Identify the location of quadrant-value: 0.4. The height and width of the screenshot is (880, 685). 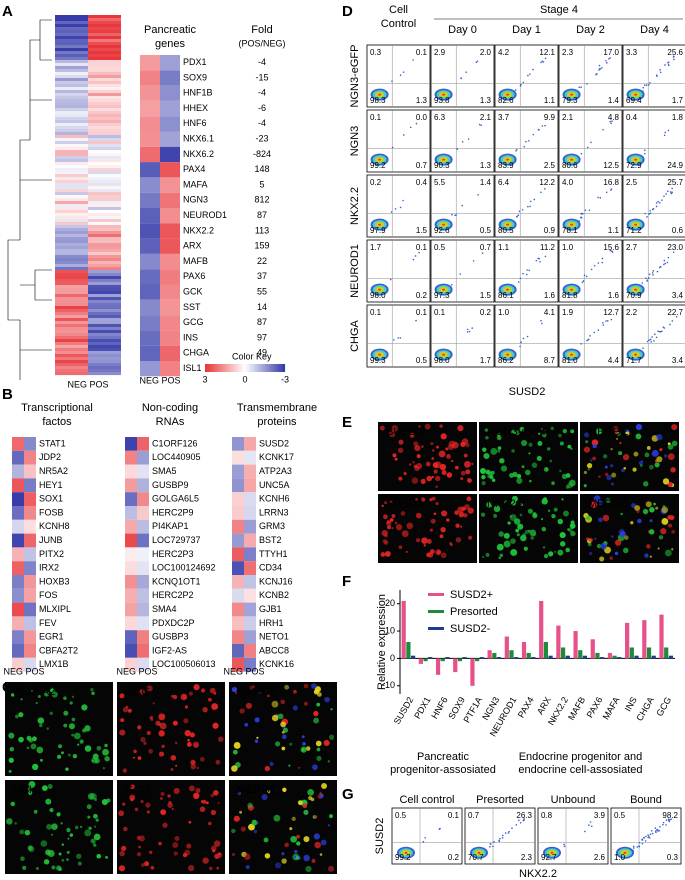
(422, 182).